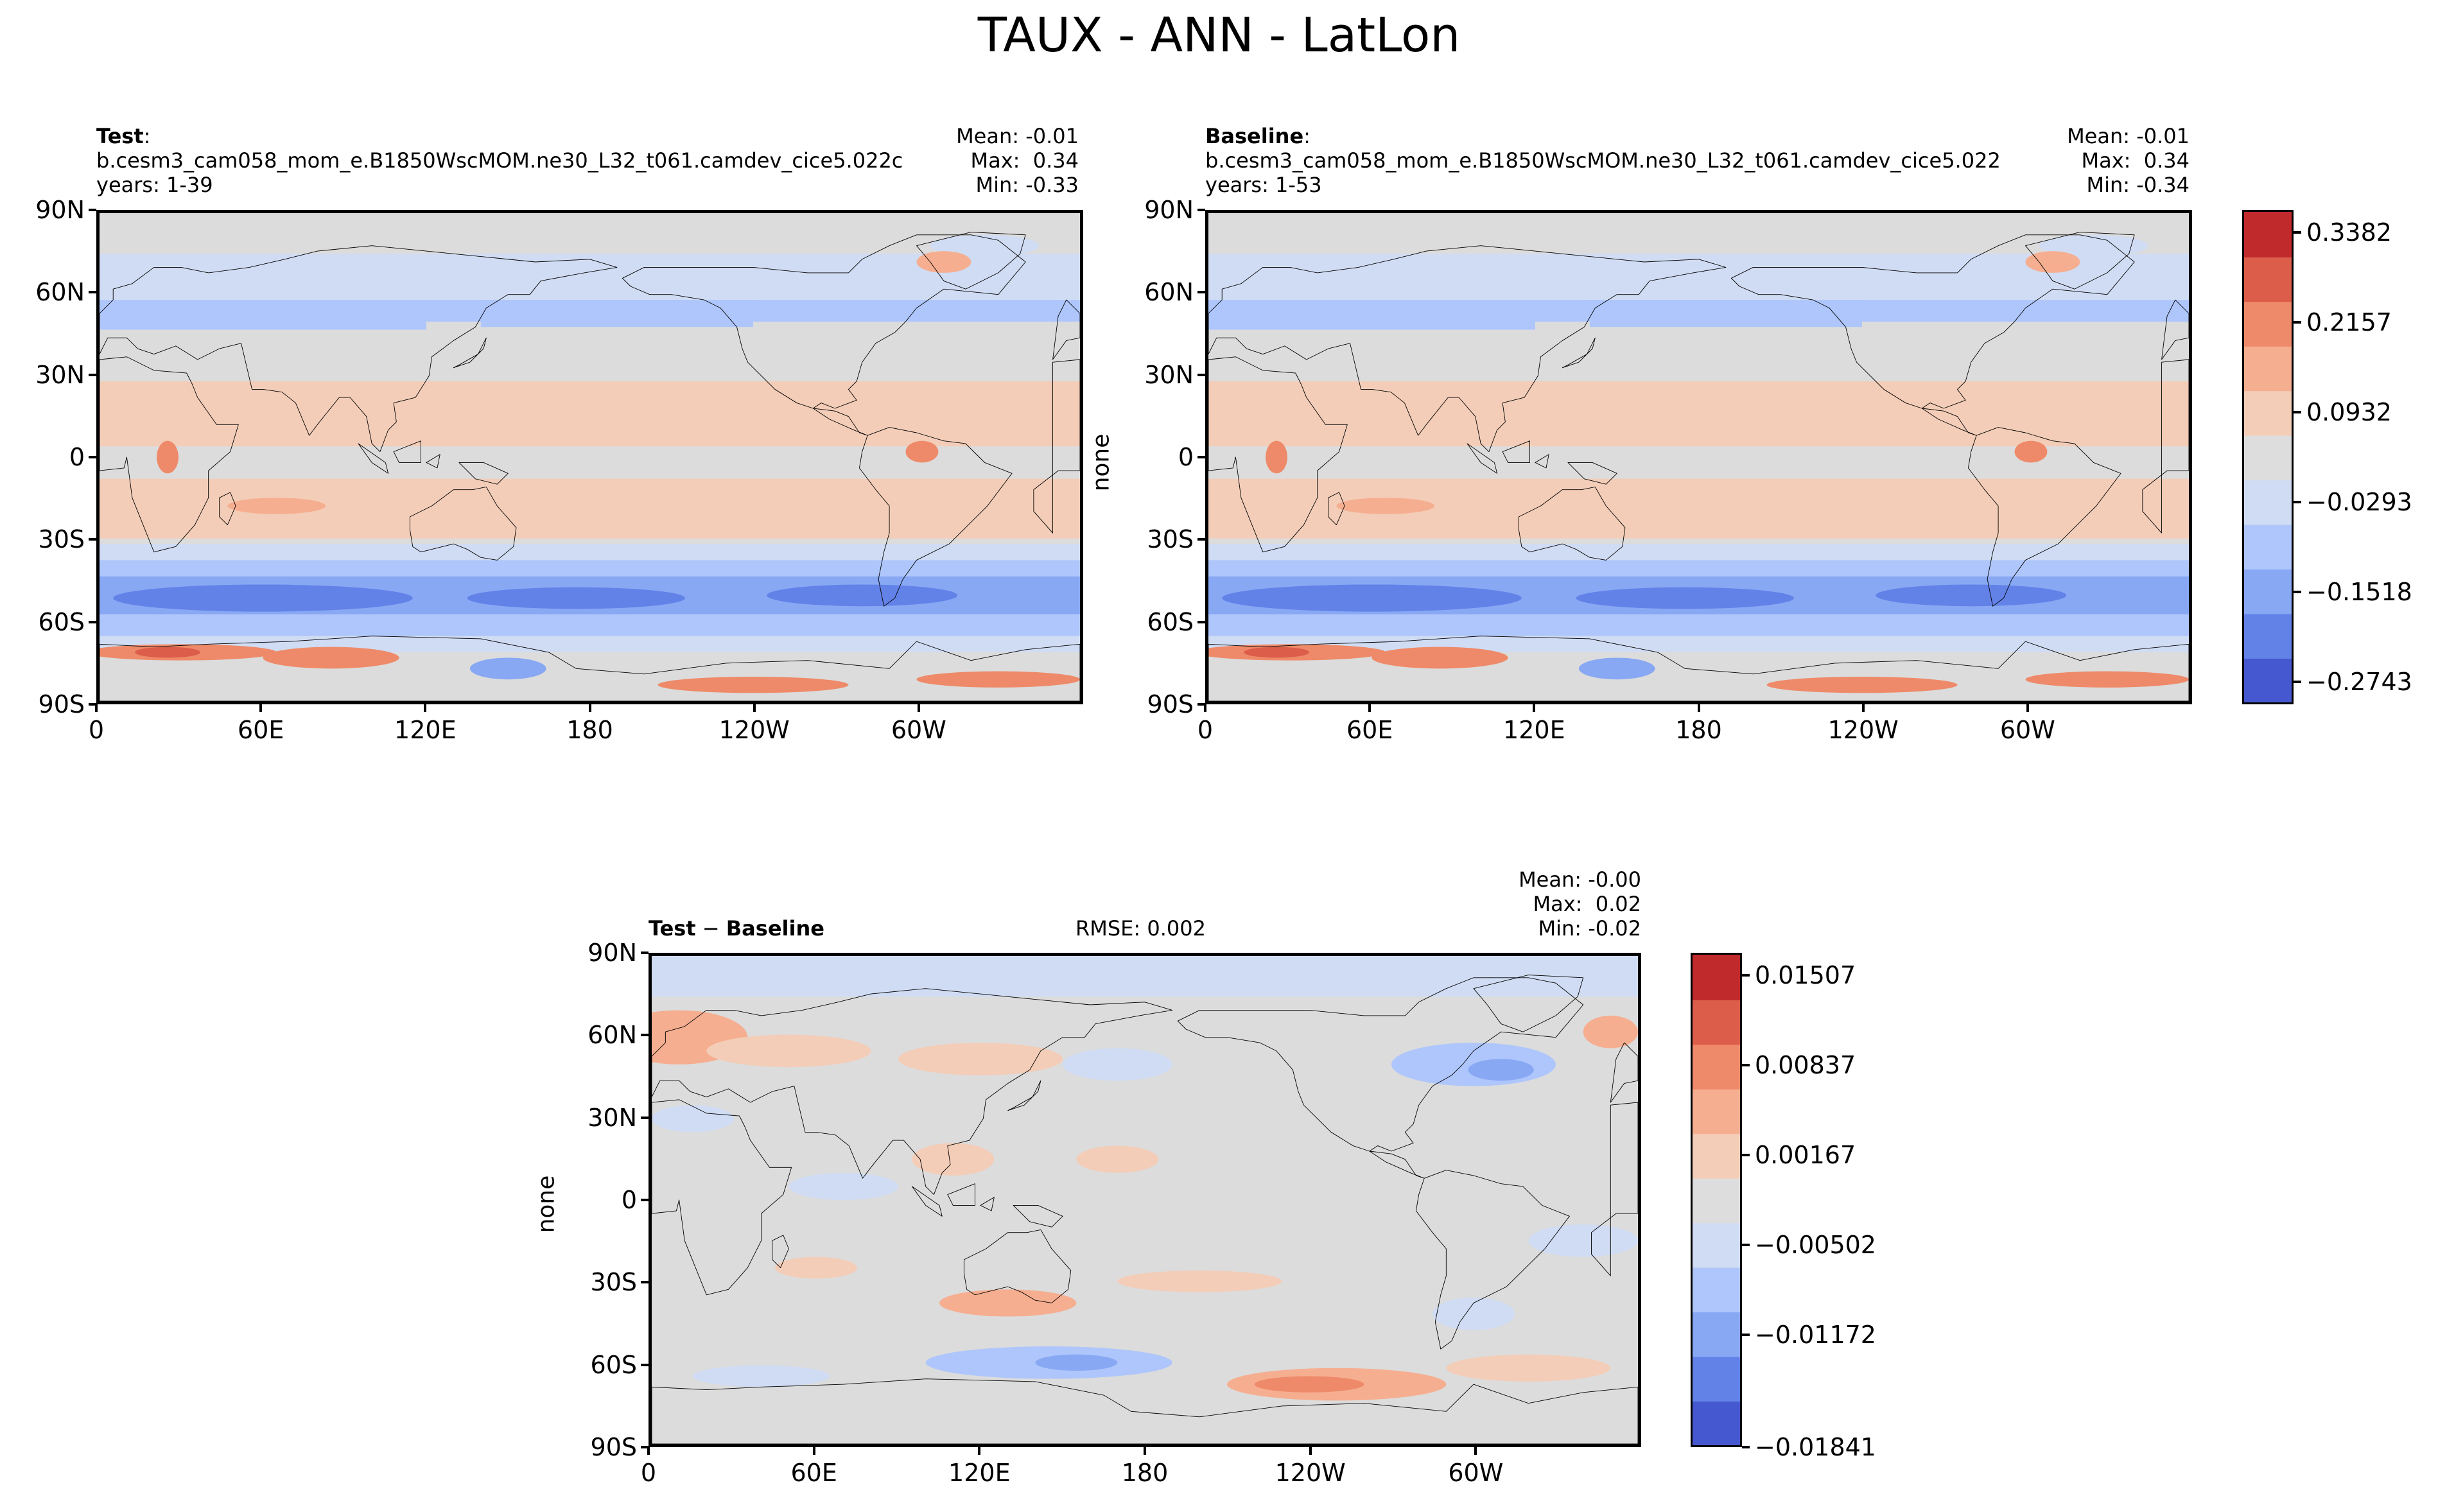 The width and height of the screenshot is (2438, 1512). I want to click on test-min: Min: -0.33, so click(1027, 185).